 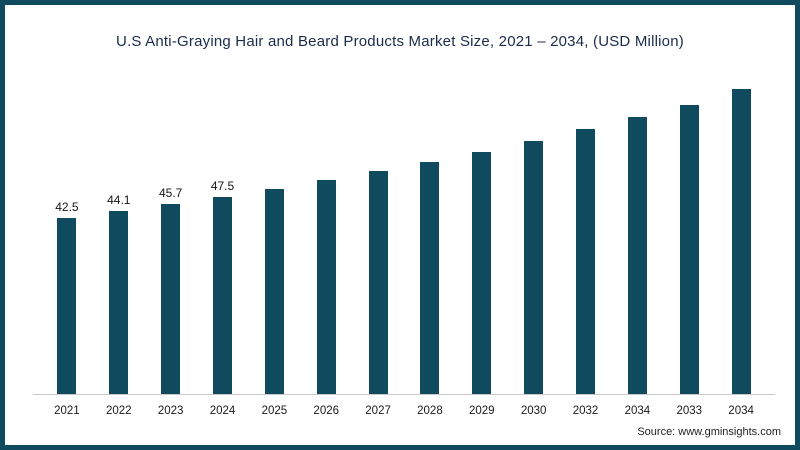 I want to click on x-tick-label: 2023, so click(x=170, y=411).